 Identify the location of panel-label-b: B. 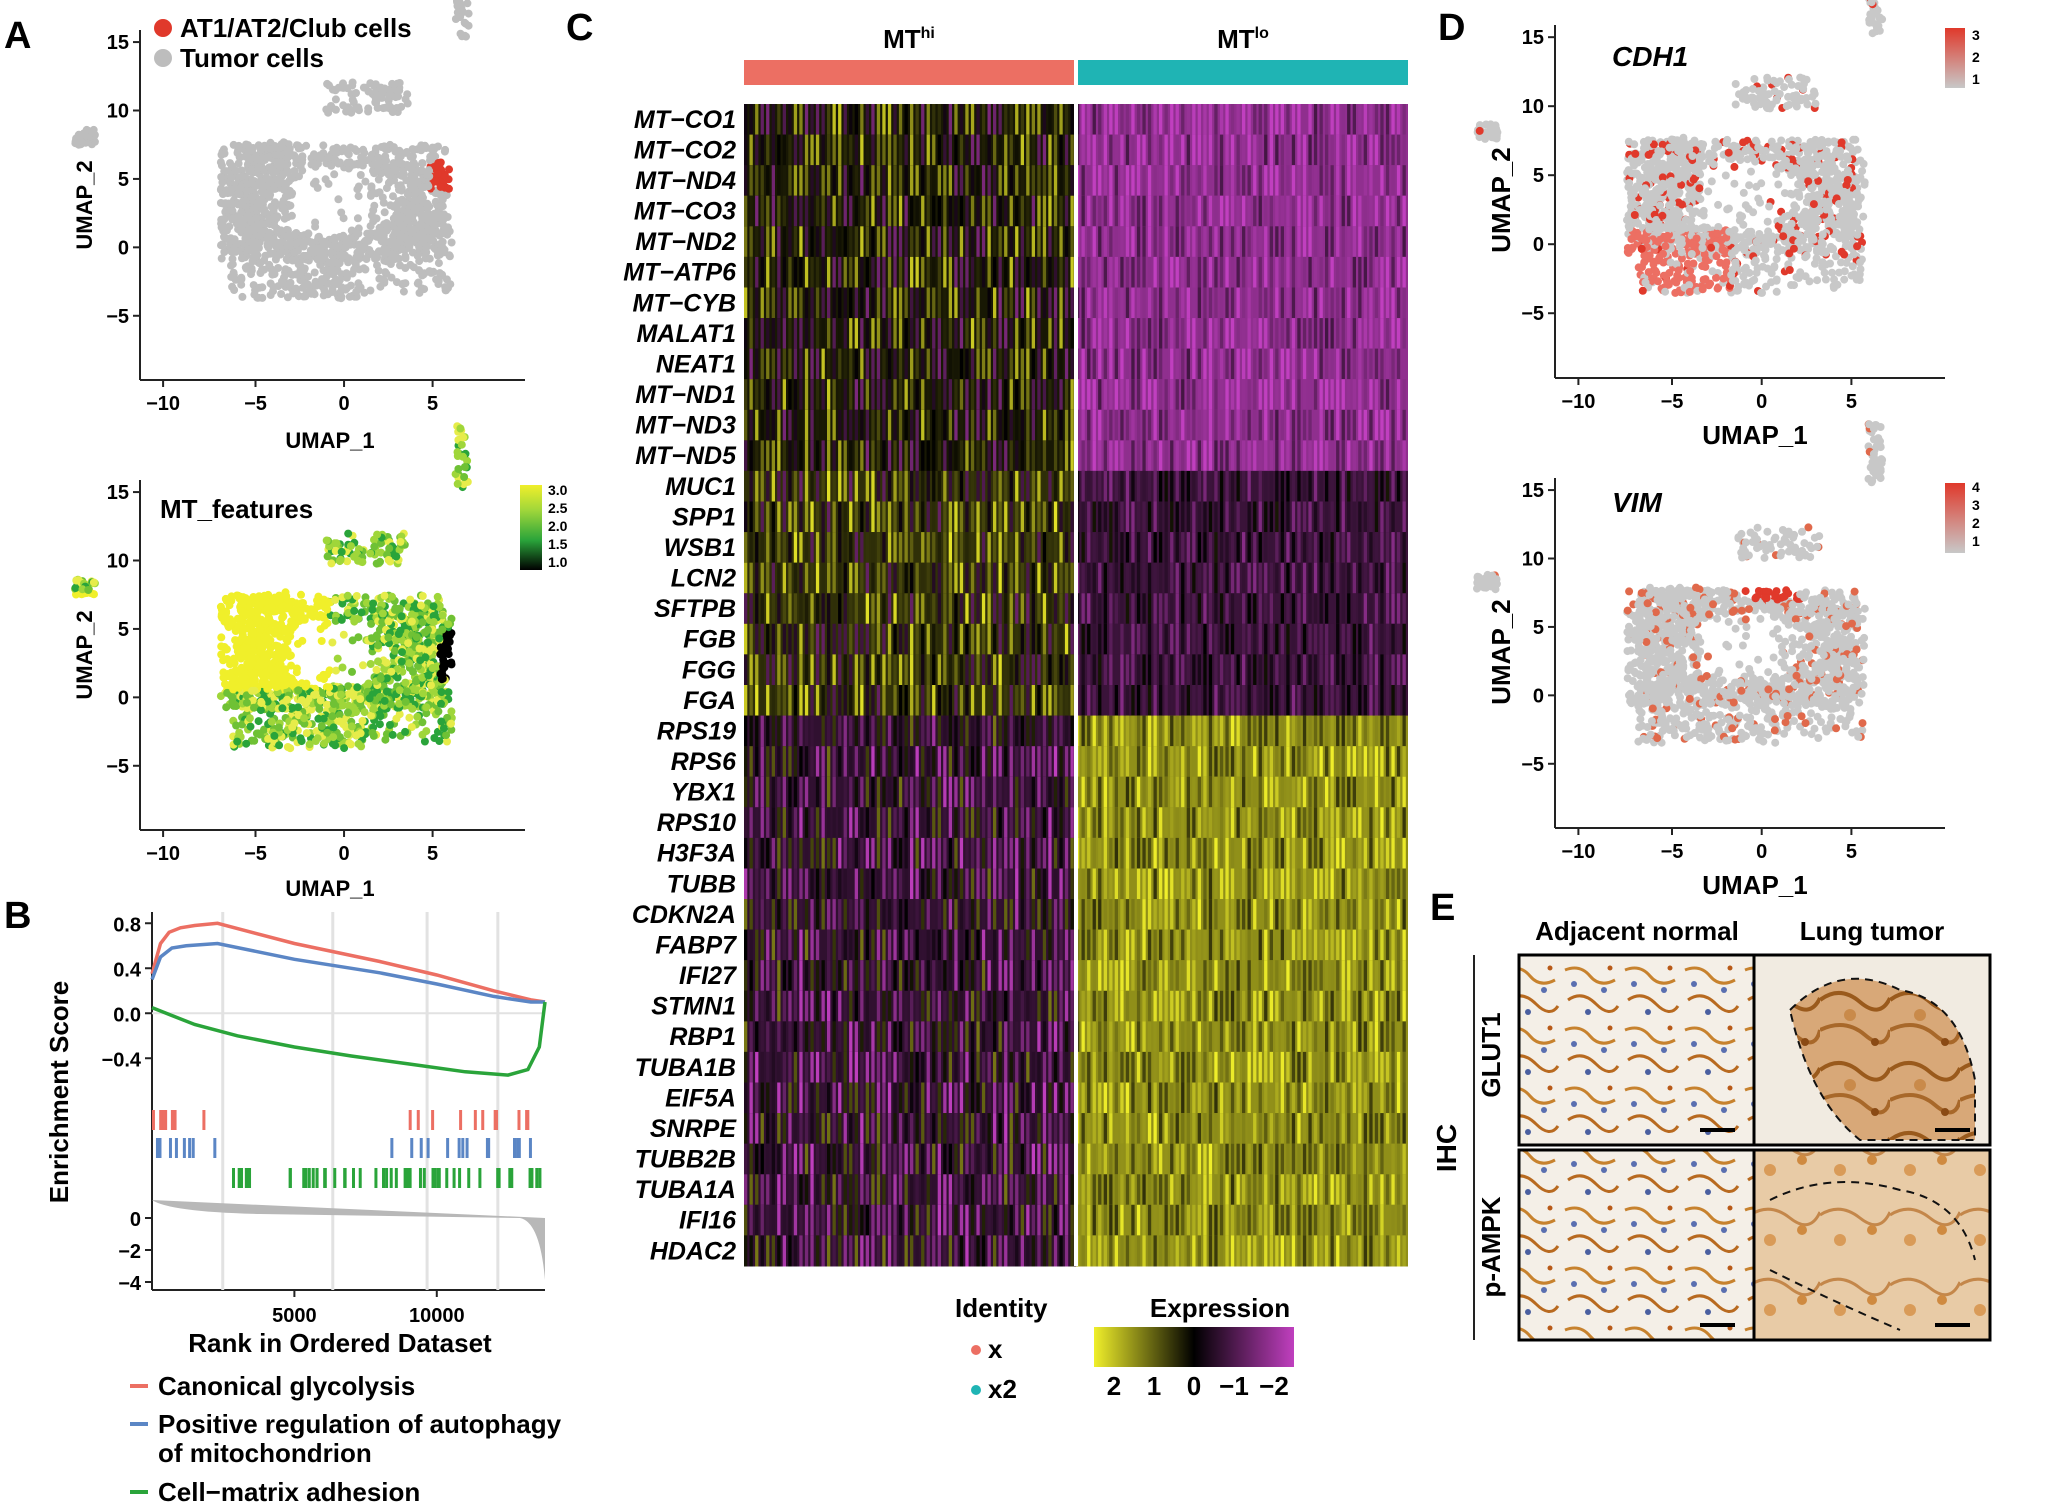
(17, 916).